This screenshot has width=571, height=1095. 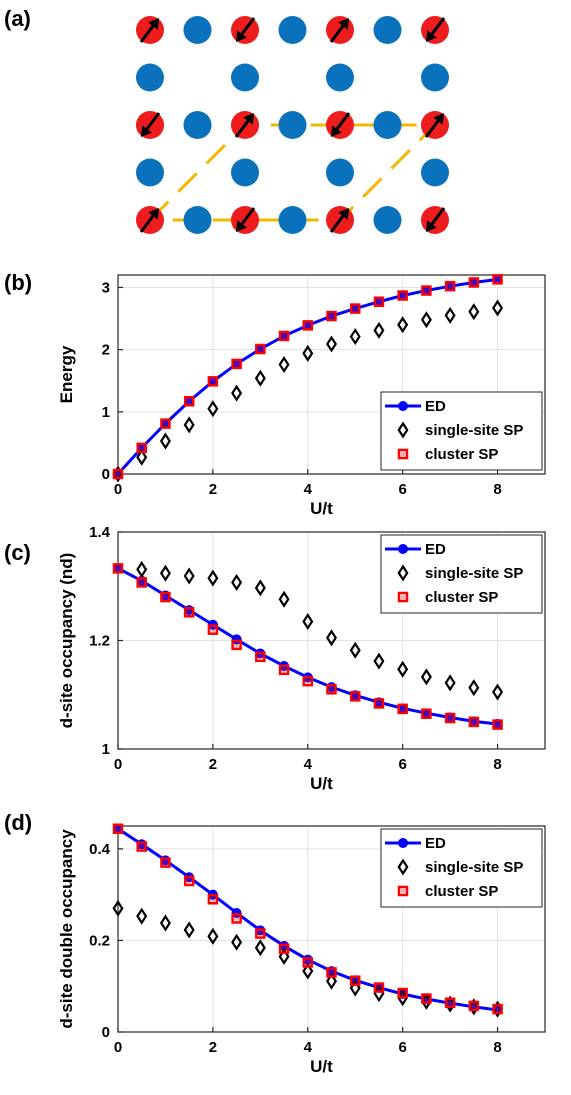 What do you see at coordinates (213, 489) in the screenshot?
I see `x-tick-label: 2` at bounding box center [213, 489].